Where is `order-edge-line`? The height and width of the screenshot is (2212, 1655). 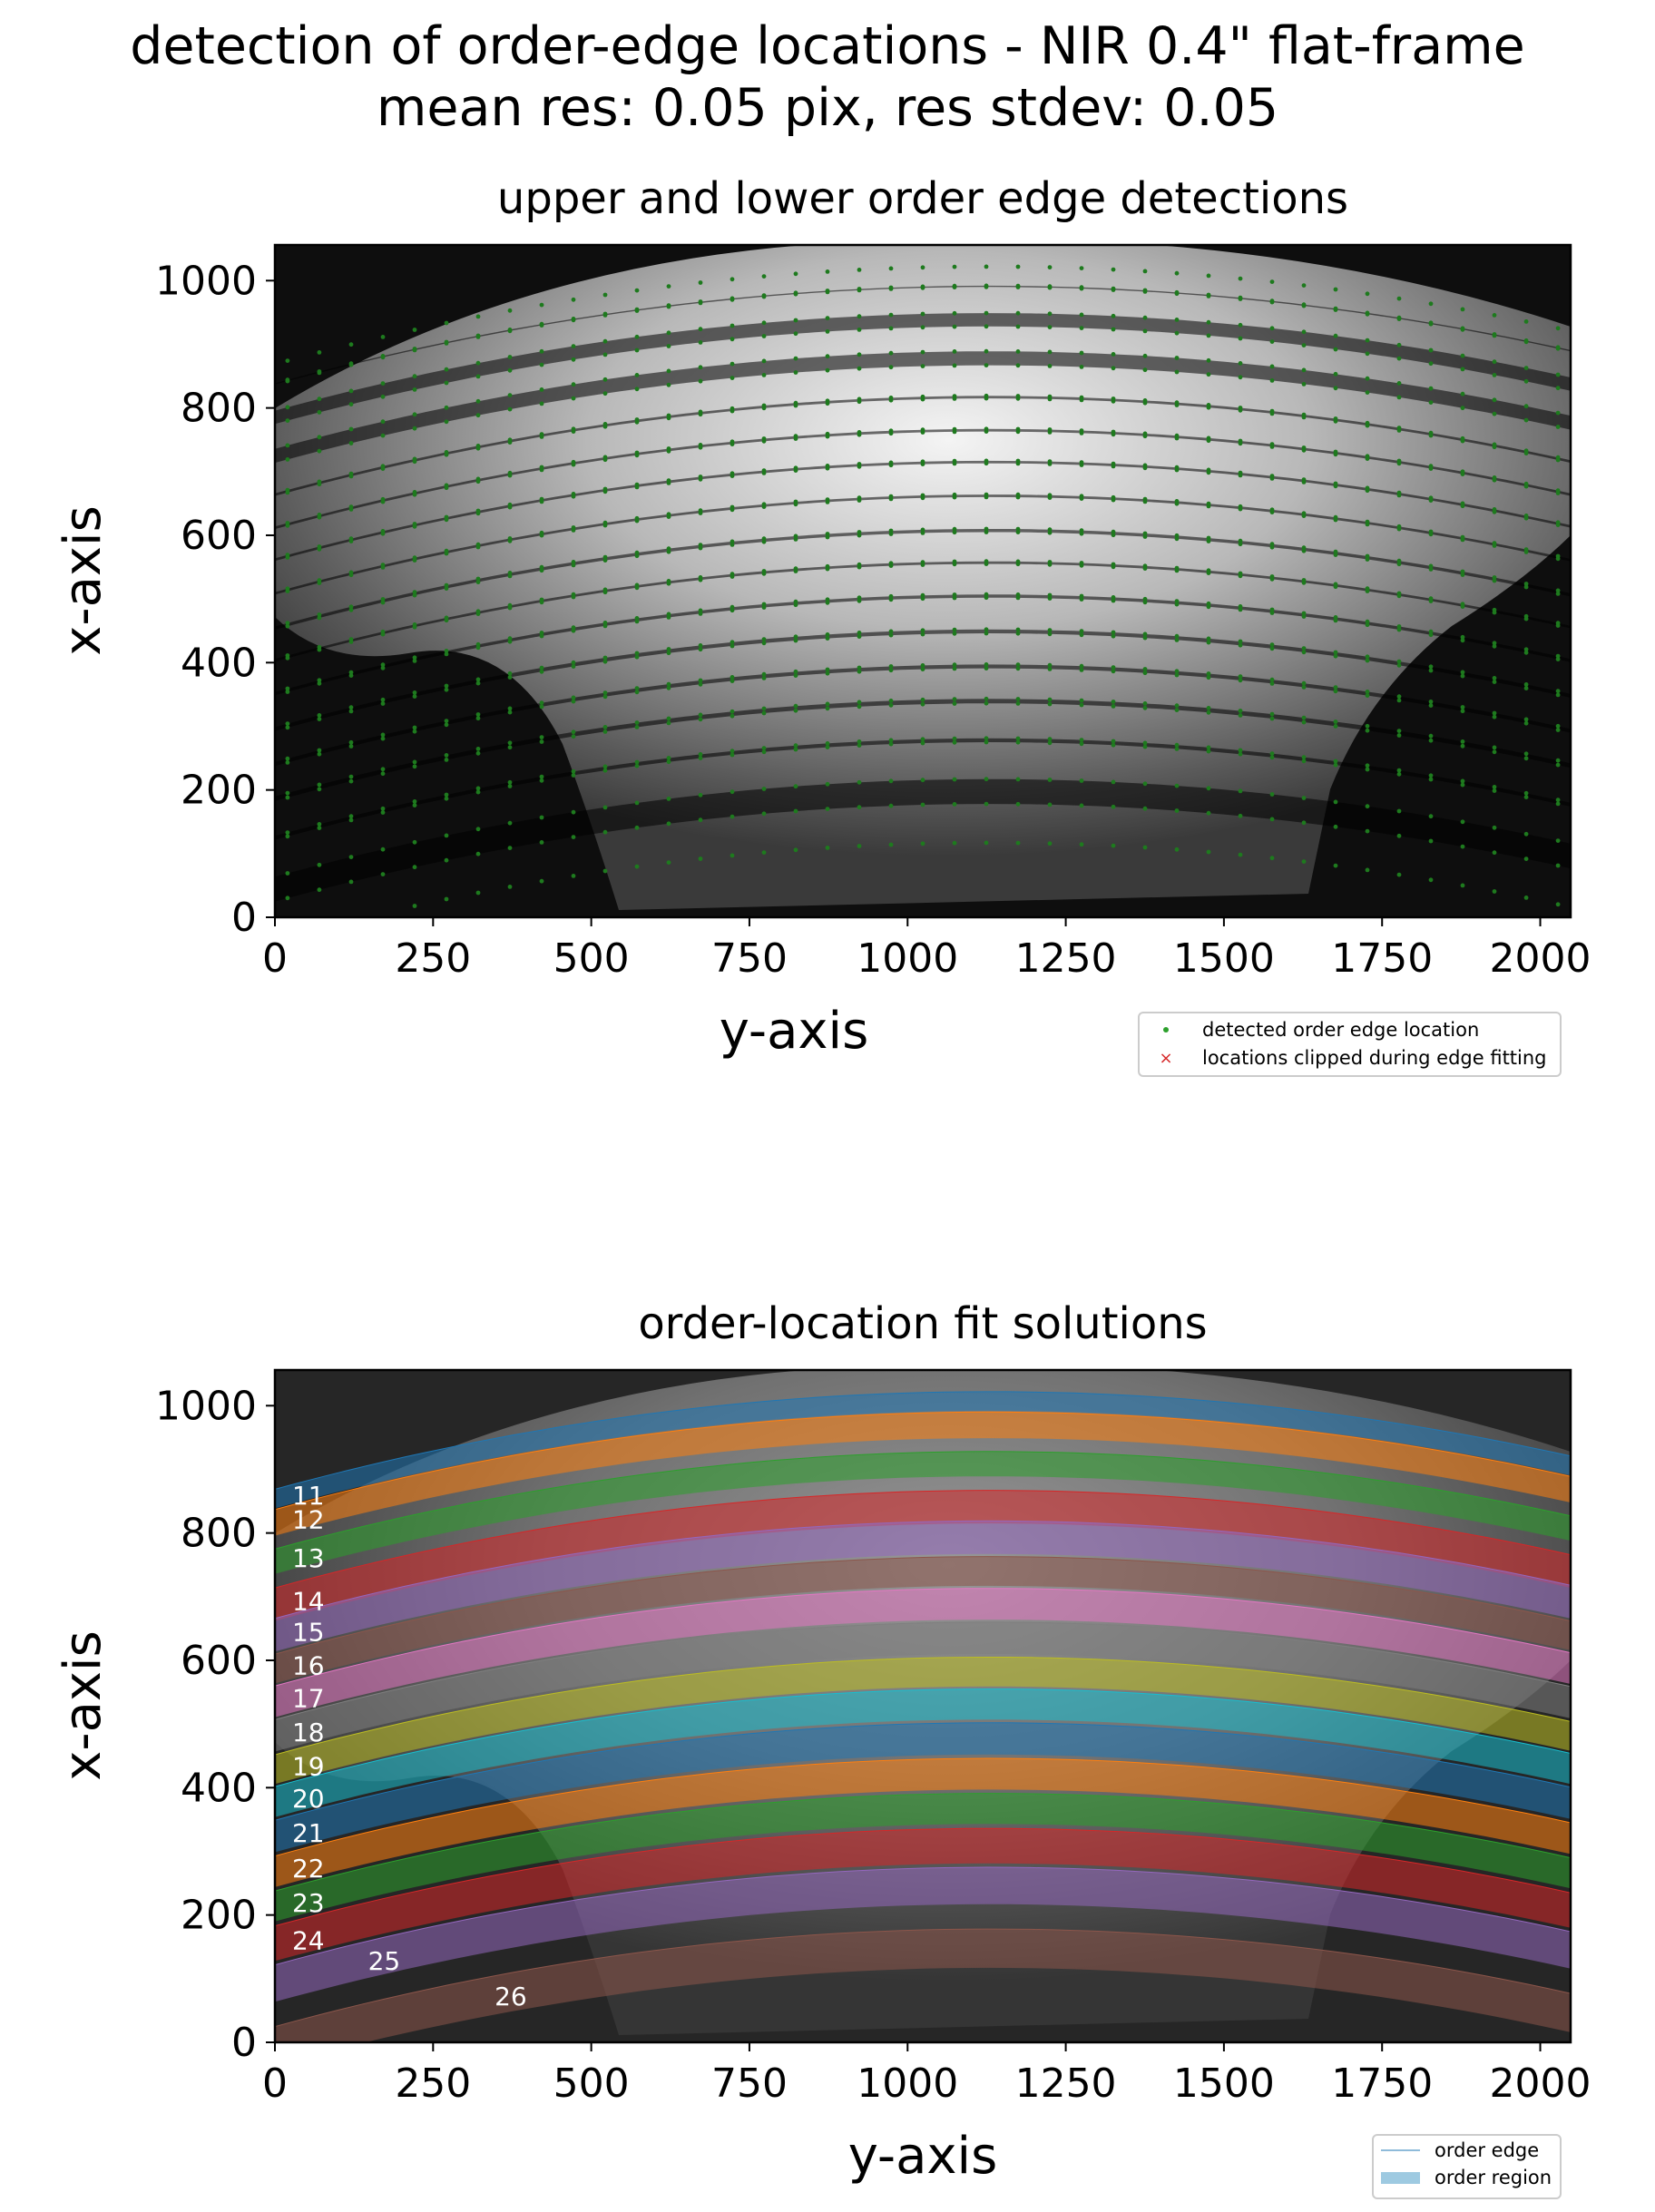 order-edge-line is located at coordinates (923, 1842).